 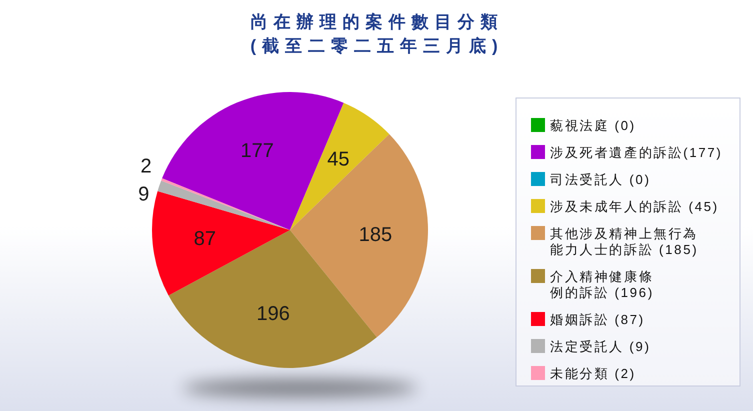 What do you see at coordinates (377, 22) in the screenshot?
I see `chart-title: 尚在辦理的案件數目分類` at bounding box center [377, 22].